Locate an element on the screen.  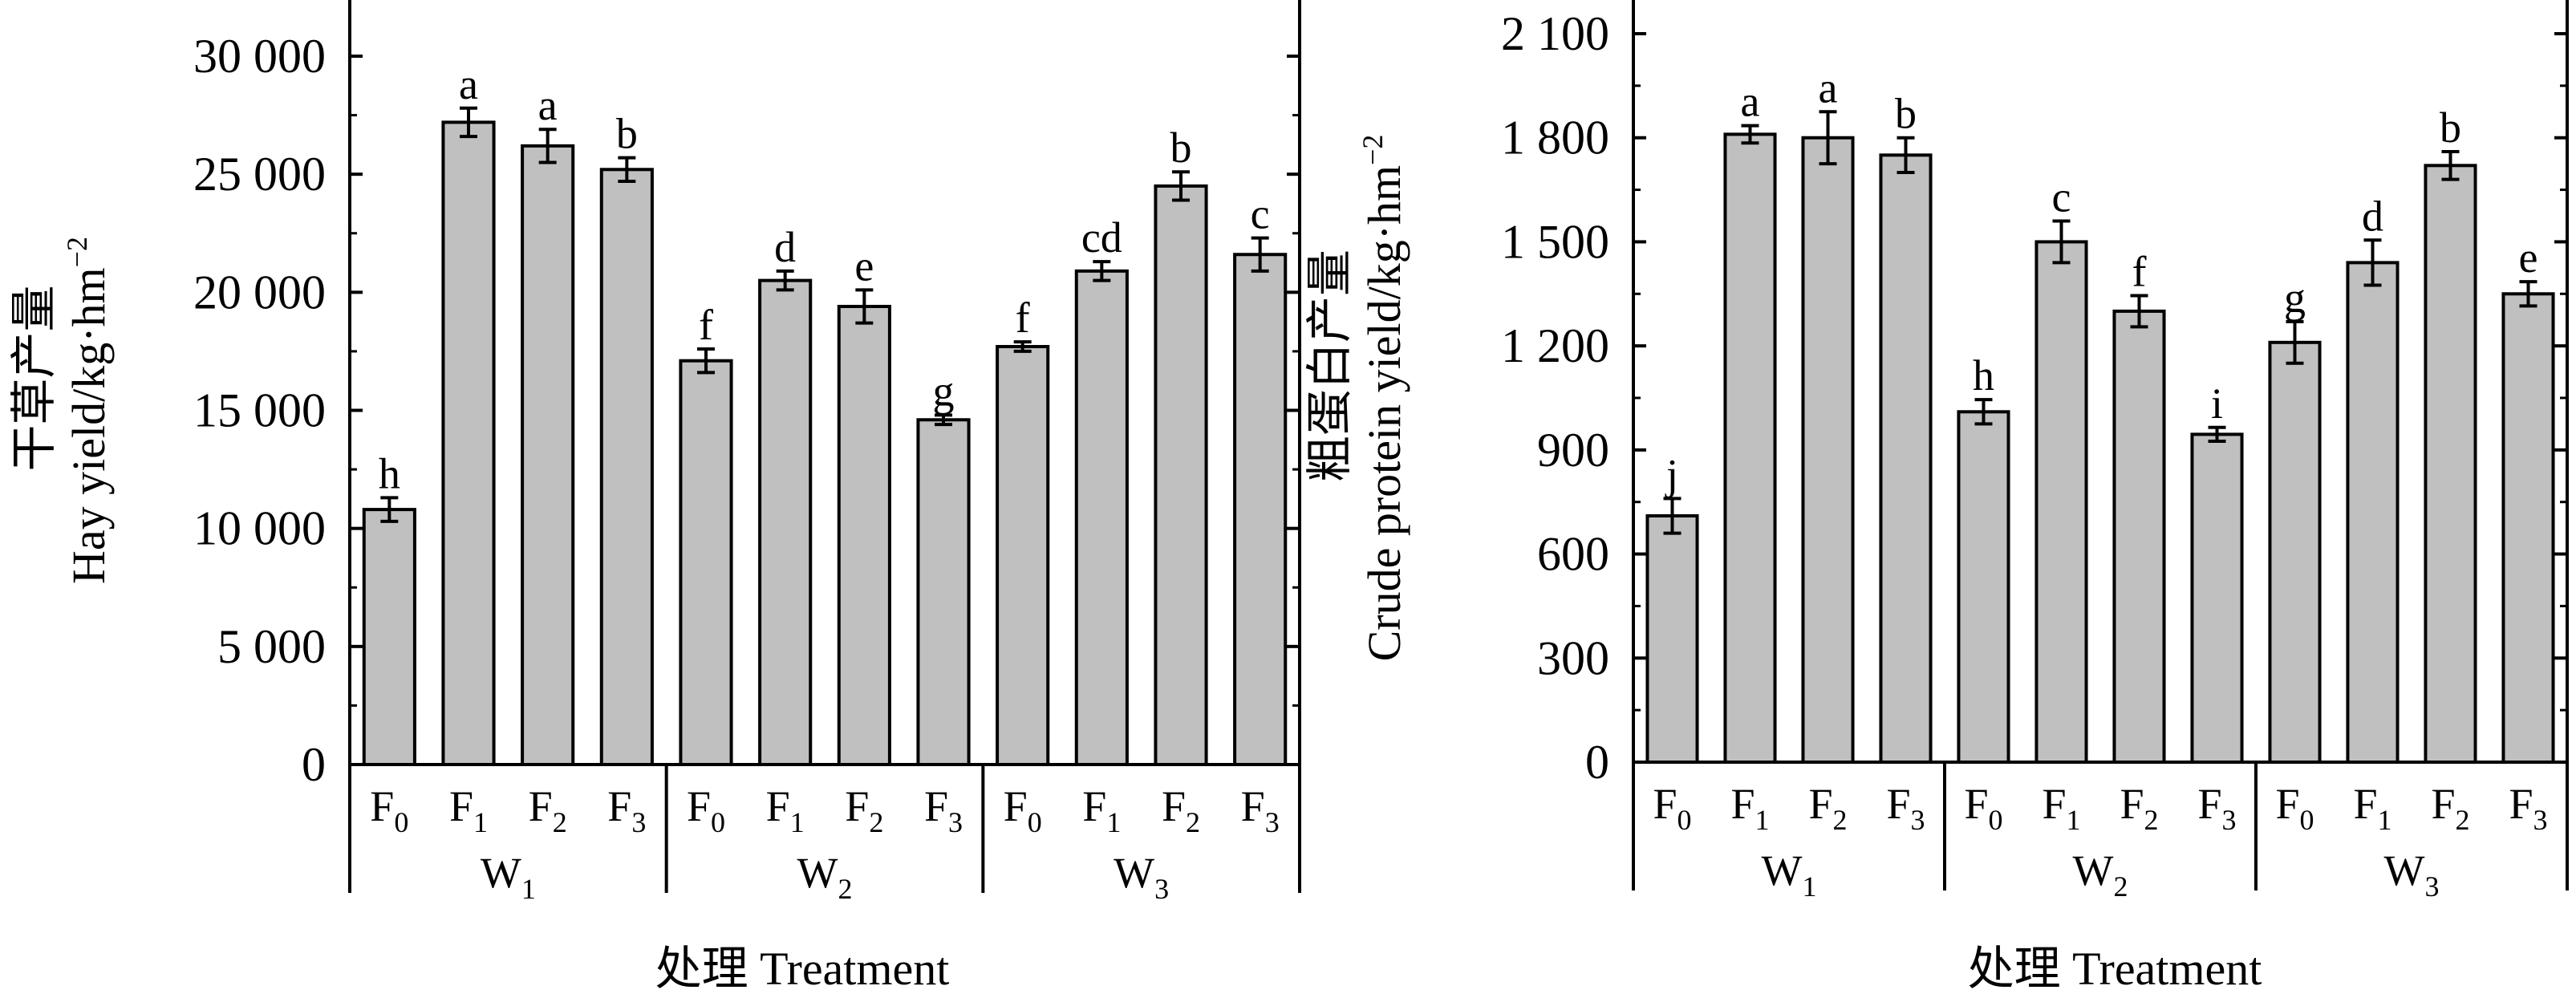
y-axis-title-cn: 干草产量 is located at coordinates (34, 378).